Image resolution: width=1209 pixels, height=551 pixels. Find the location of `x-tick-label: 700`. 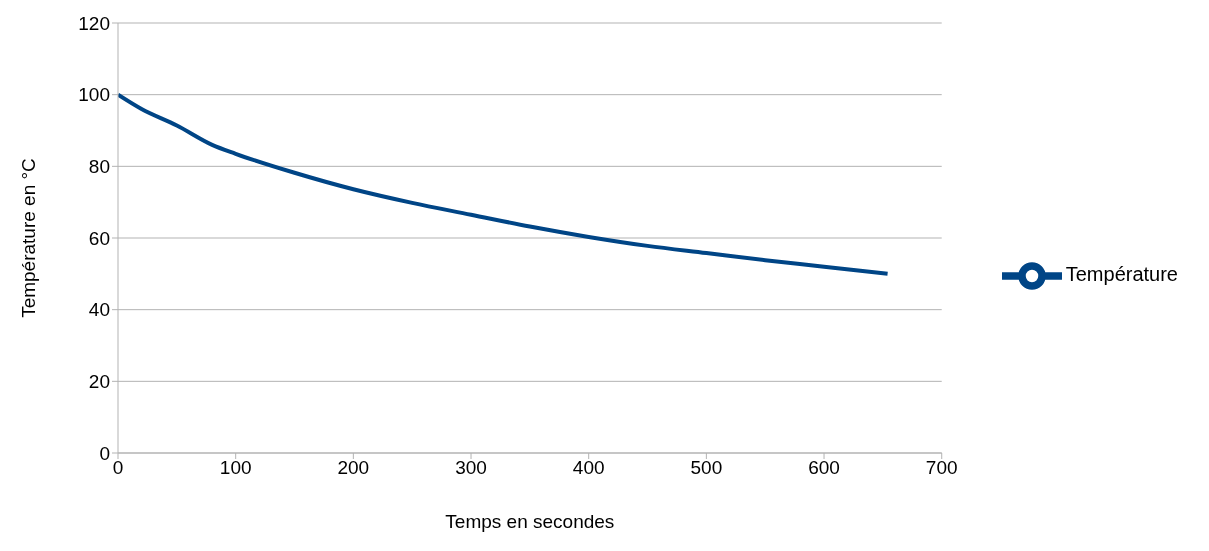

x-tick-label: 700 is located at coordinates (941, 468).